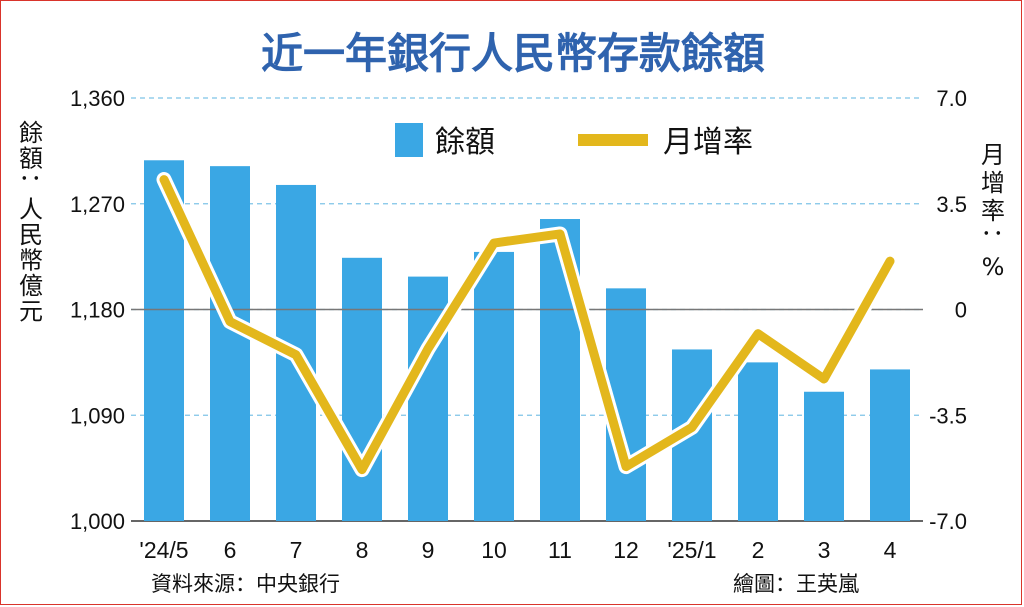 This screenshot has height=607, width=1024. I want to click on right-axis-ticks: -7.0 -3.5 0 3.5 7.0, so click(948, 310).